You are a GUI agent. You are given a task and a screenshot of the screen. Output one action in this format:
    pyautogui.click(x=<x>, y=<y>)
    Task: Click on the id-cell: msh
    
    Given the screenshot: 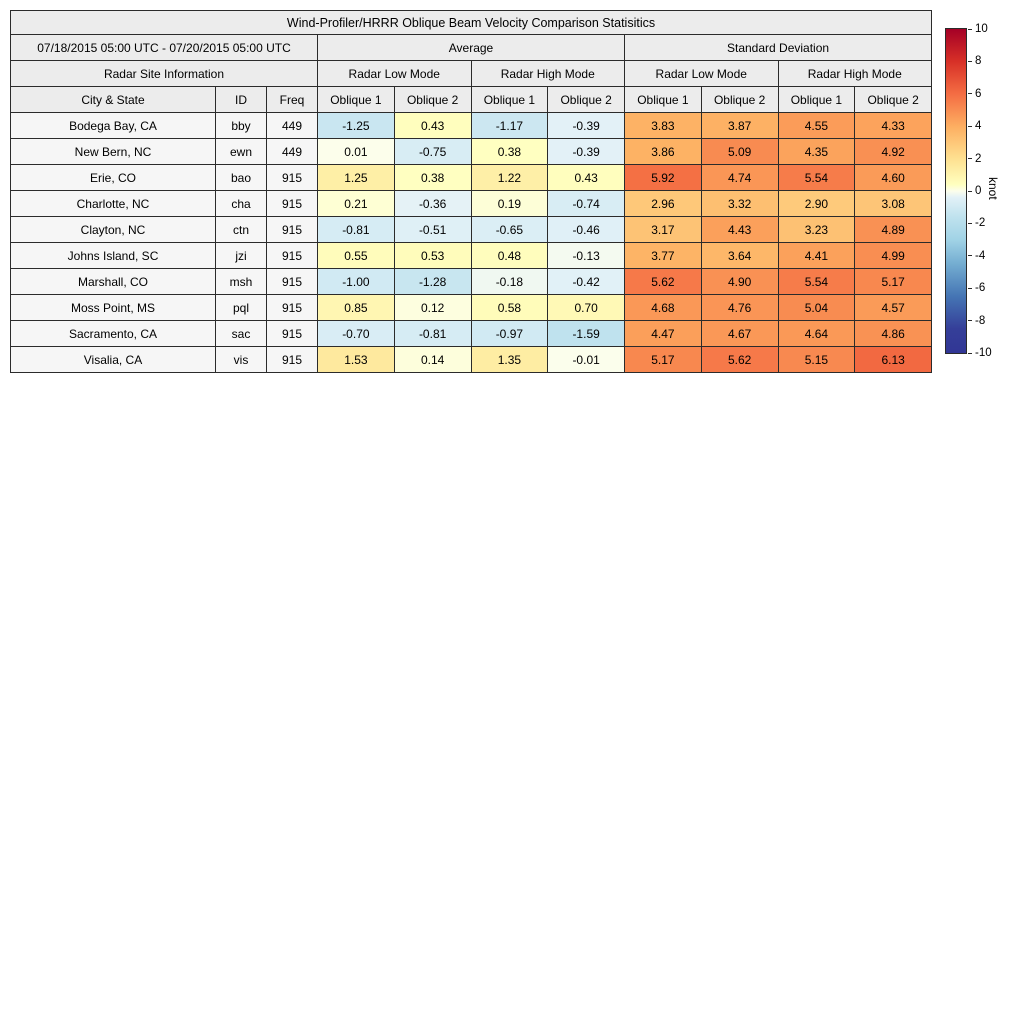 What is the action you would take?
    pyautogui.click(x=241, y=281)
    